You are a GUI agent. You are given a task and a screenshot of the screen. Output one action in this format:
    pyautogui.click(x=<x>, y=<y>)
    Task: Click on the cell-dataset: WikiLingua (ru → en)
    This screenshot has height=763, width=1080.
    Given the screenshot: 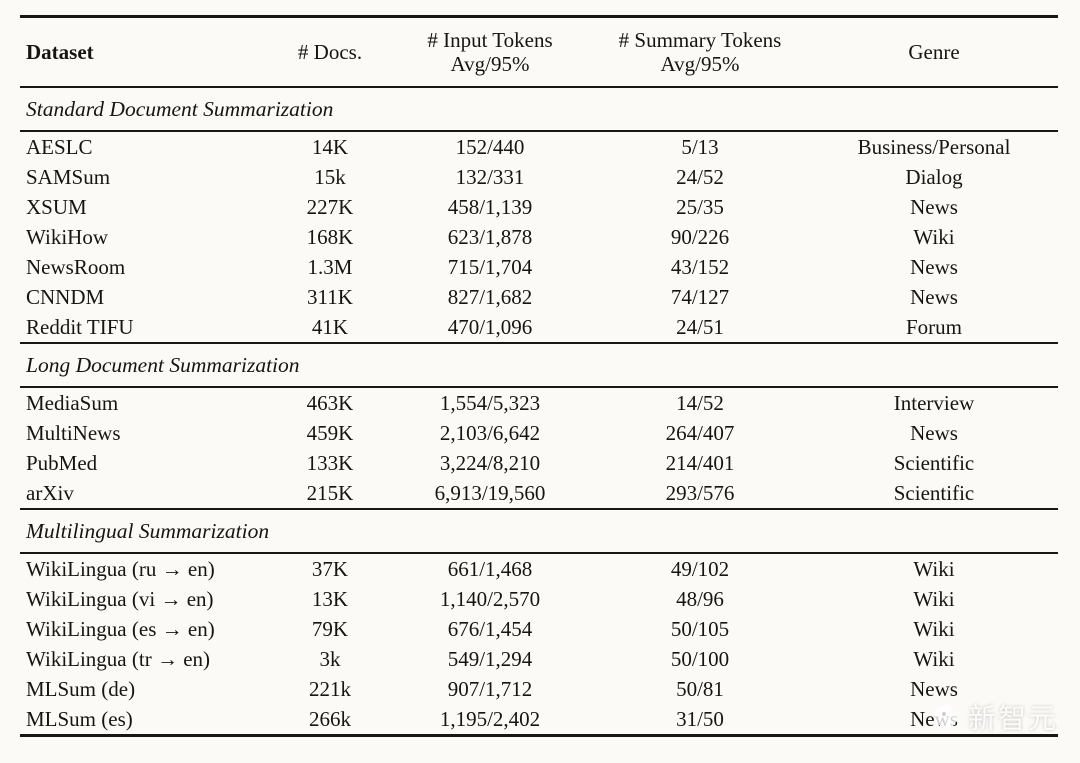 What is the action you would take?
    pyautogui.click(x=120, y=568)
    